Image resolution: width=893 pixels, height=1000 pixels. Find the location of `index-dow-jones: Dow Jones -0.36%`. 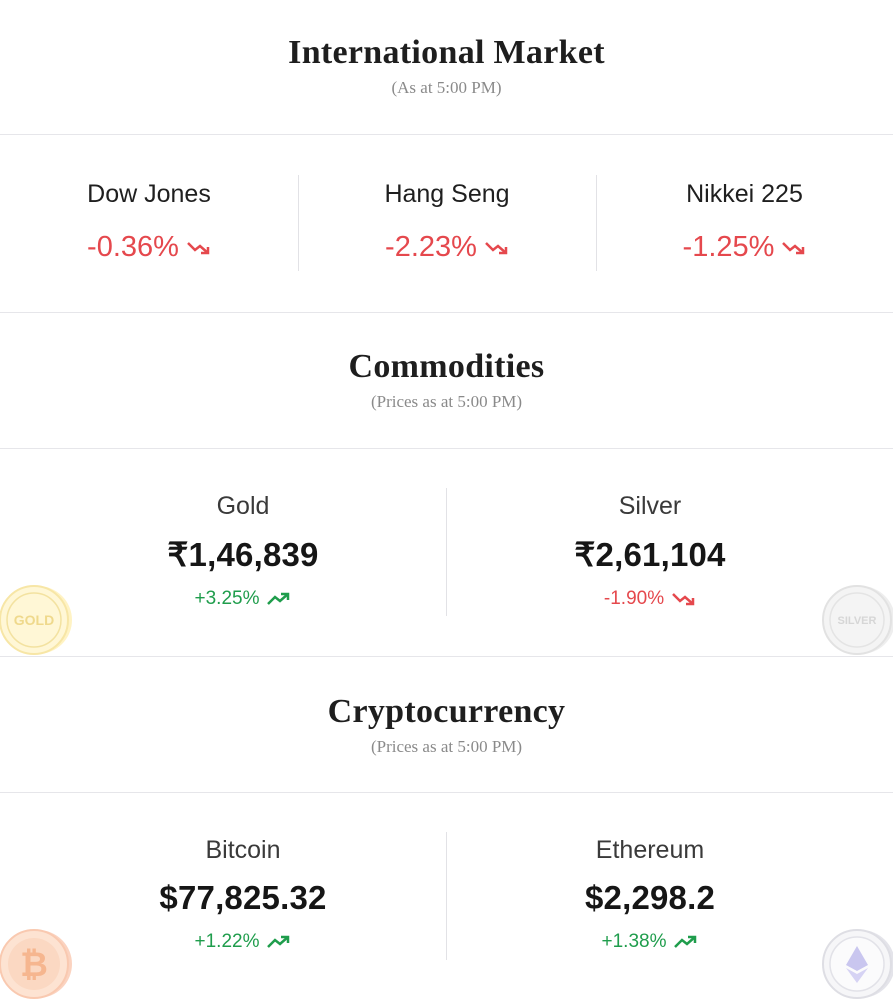

index-dow-jones: Dow Jones -0.36% is located at coordinates (149, 222).